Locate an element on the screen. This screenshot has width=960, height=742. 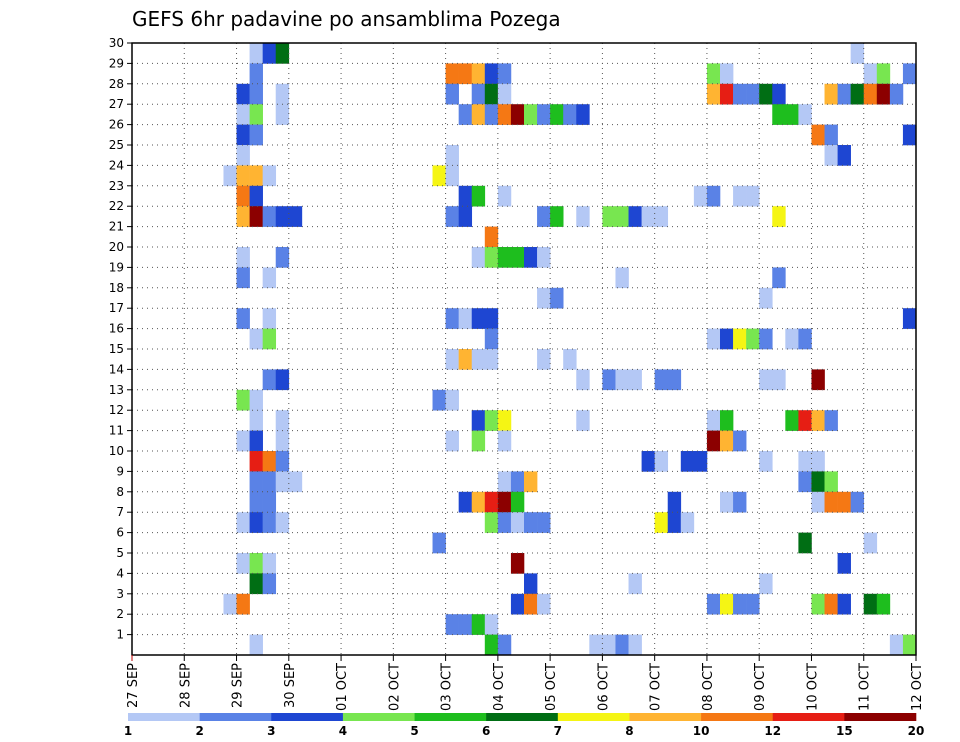
y-tick-label-9: 9 is located at coordinates (120, 471).